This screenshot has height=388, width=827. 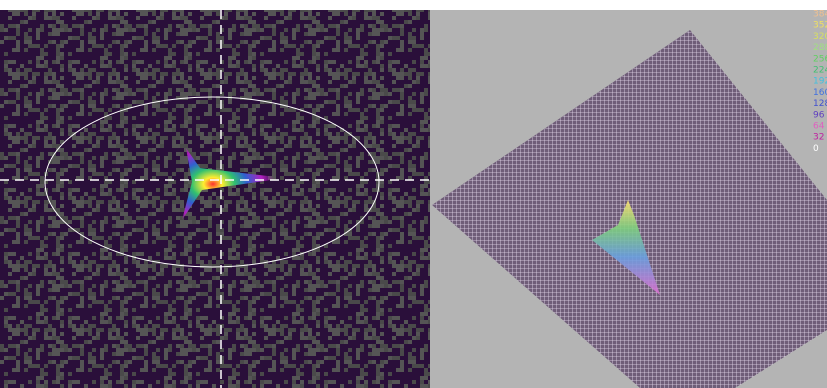 I want to click on scale-label: 288, so click(x=820, y=48).